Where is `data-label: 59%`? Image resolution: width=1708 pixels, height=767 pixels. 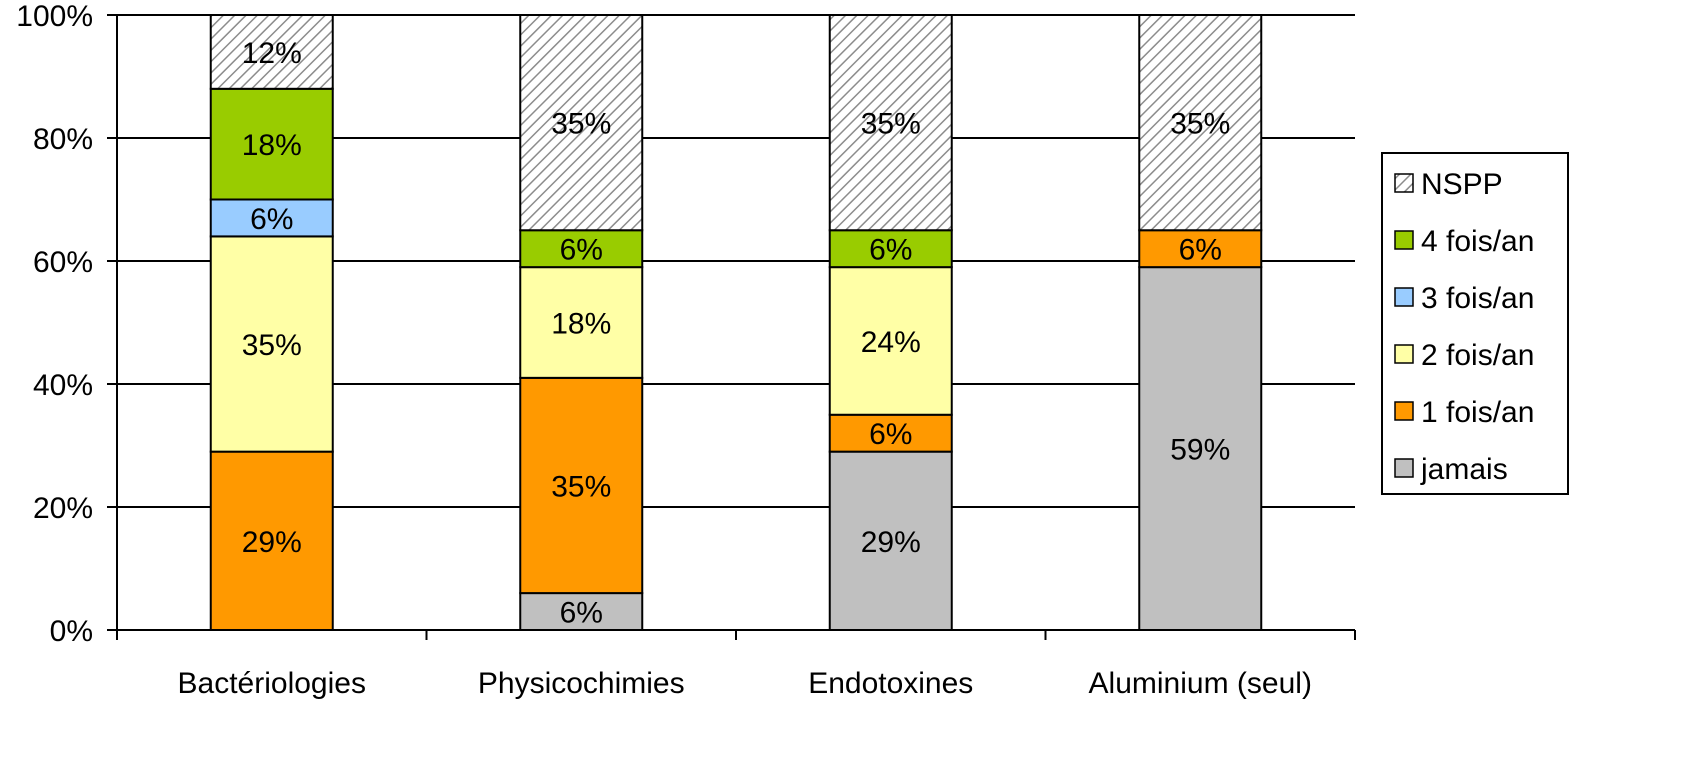 data-label: 59% is located at coordinates (1200, 450).